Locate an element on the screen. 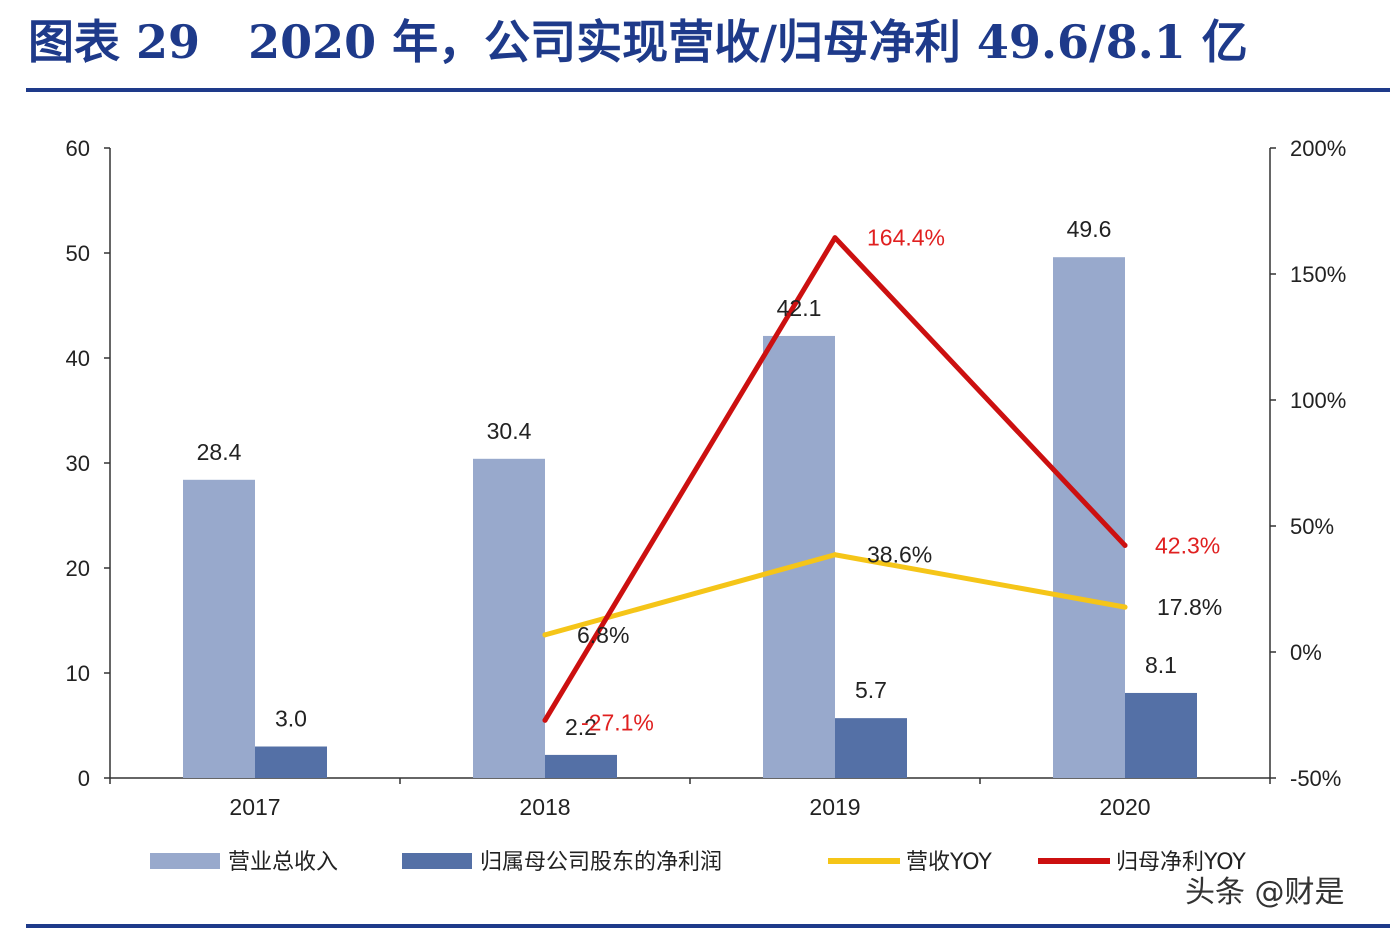 The image size is (1396, 938). x-tick-label: 2018 is located at coordinates (544, 807).